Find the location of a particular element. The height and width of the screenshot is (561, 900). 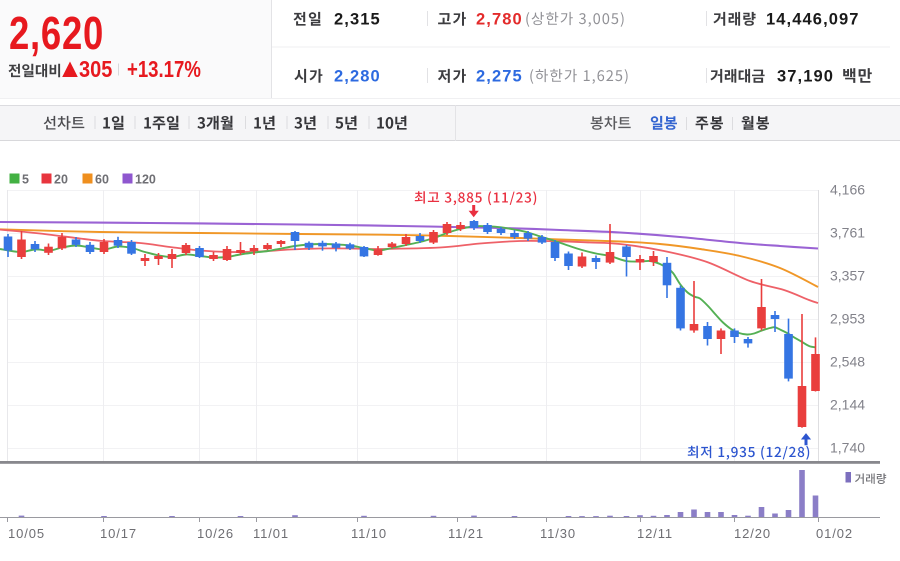

svg-text: 11/21 is located at coordinates (466, 533).